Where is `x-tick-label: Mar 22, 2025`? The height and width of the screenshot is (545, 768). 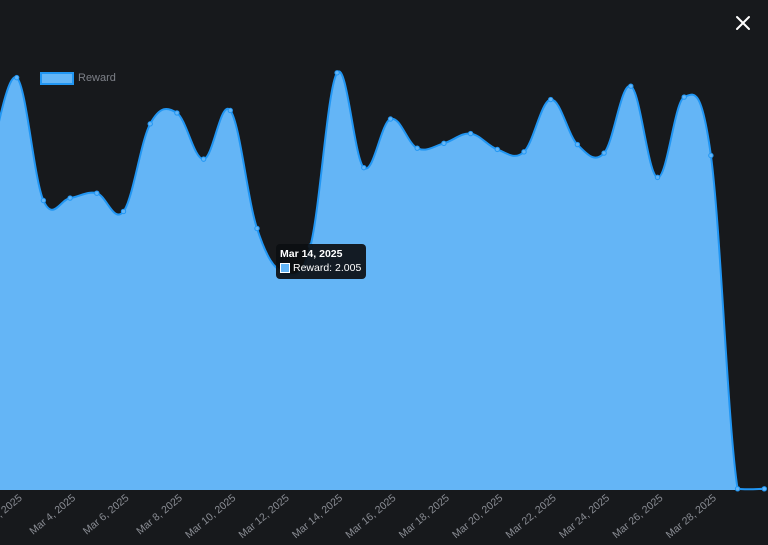
x-tick-label: Mar 22, 2025 is located at coordinates (531, 516).